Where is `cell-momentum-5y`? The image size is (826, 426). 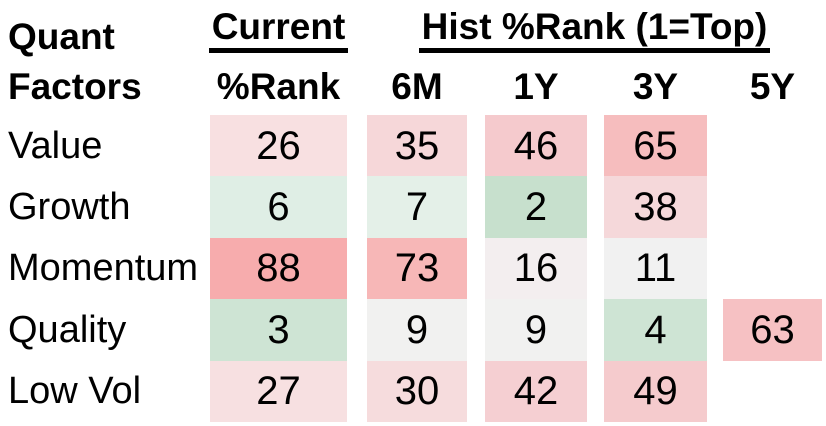 cell-momentum-5y is located at coordinates (772, 268).